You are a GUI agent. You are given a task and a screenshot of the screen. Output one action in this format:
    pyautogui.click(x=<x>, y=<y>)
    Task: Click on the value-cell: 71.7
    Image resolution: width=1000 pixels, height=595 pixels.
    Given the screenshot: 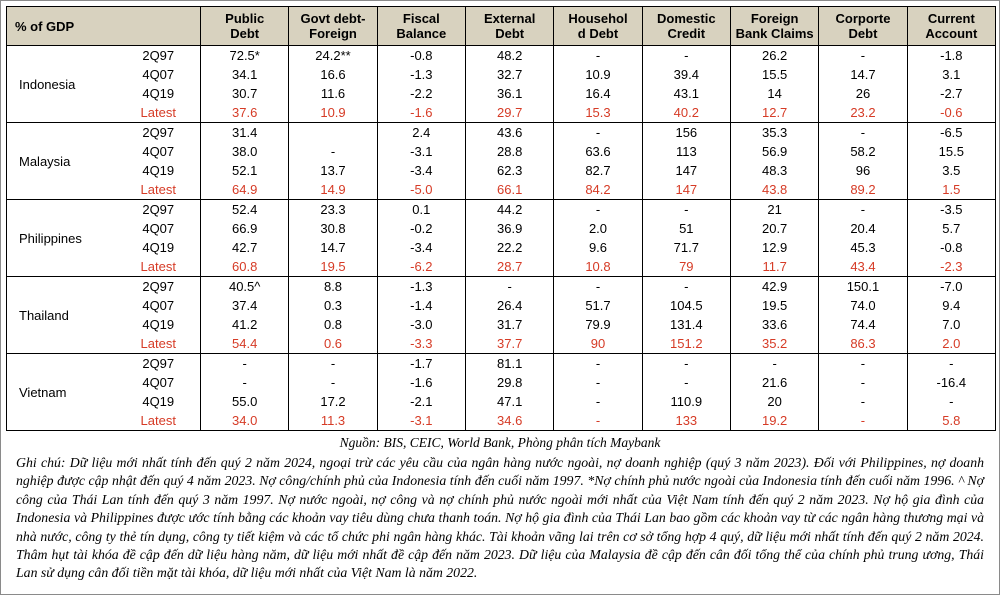 What is the action you would take?
    pyautogui.click(x=686, y=247)
    